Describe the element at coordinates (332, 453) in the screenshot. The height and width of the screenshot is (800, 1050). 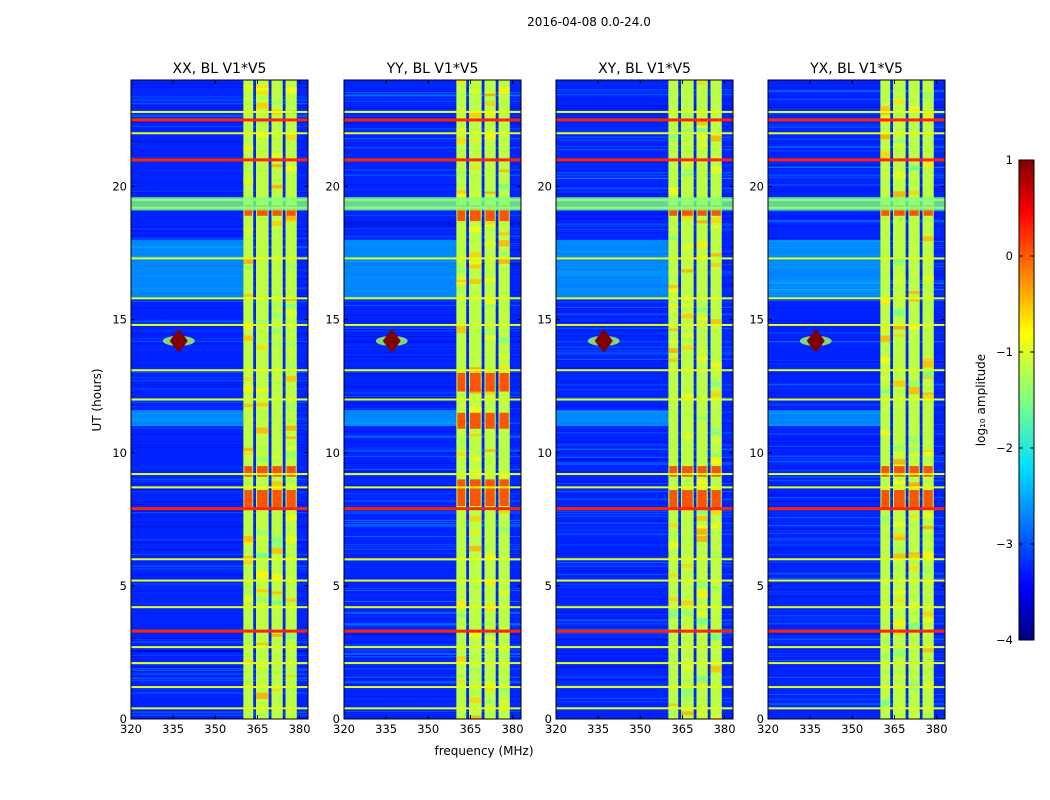
I see `y-tick-label: 10` at that location.